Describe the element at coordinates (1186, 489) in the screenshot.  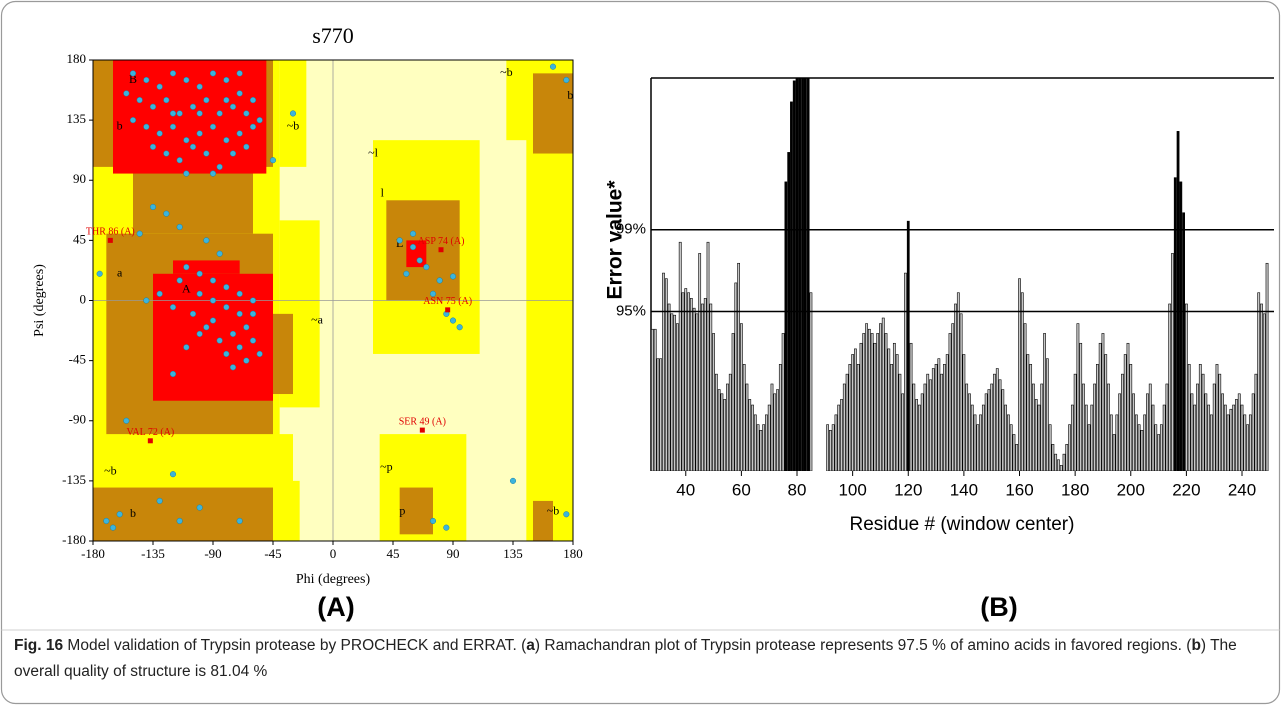
I see `x-tick-label: 220` at that location.